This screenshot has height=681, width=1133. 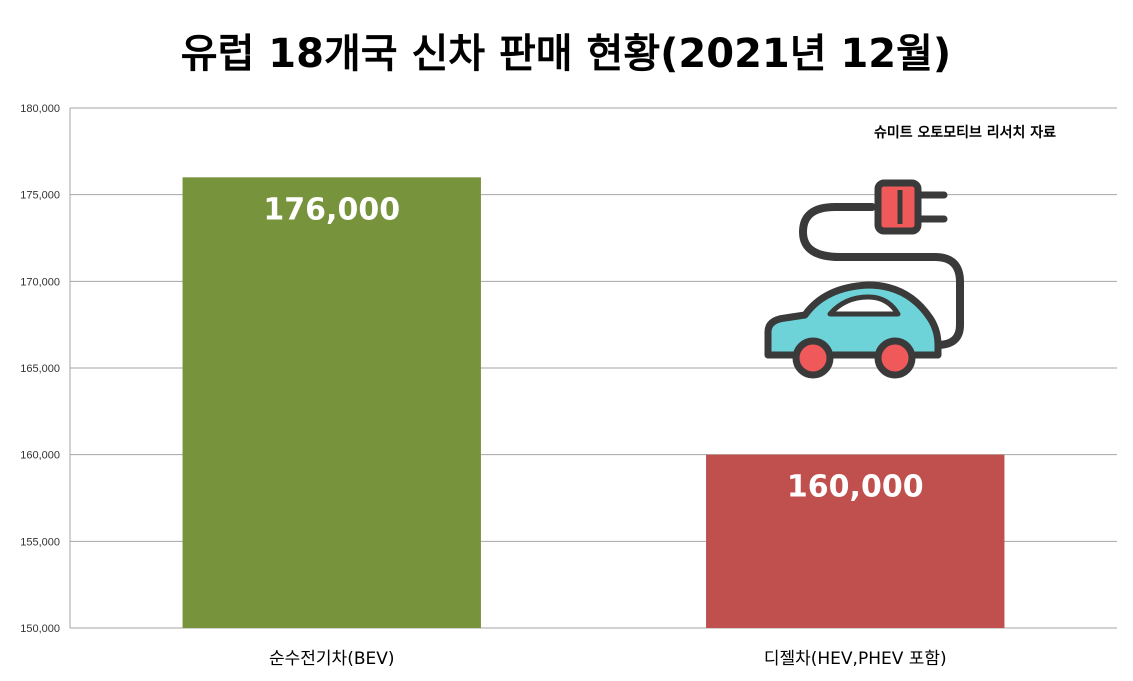 I want to click on bar, so click(x=855, y=541).